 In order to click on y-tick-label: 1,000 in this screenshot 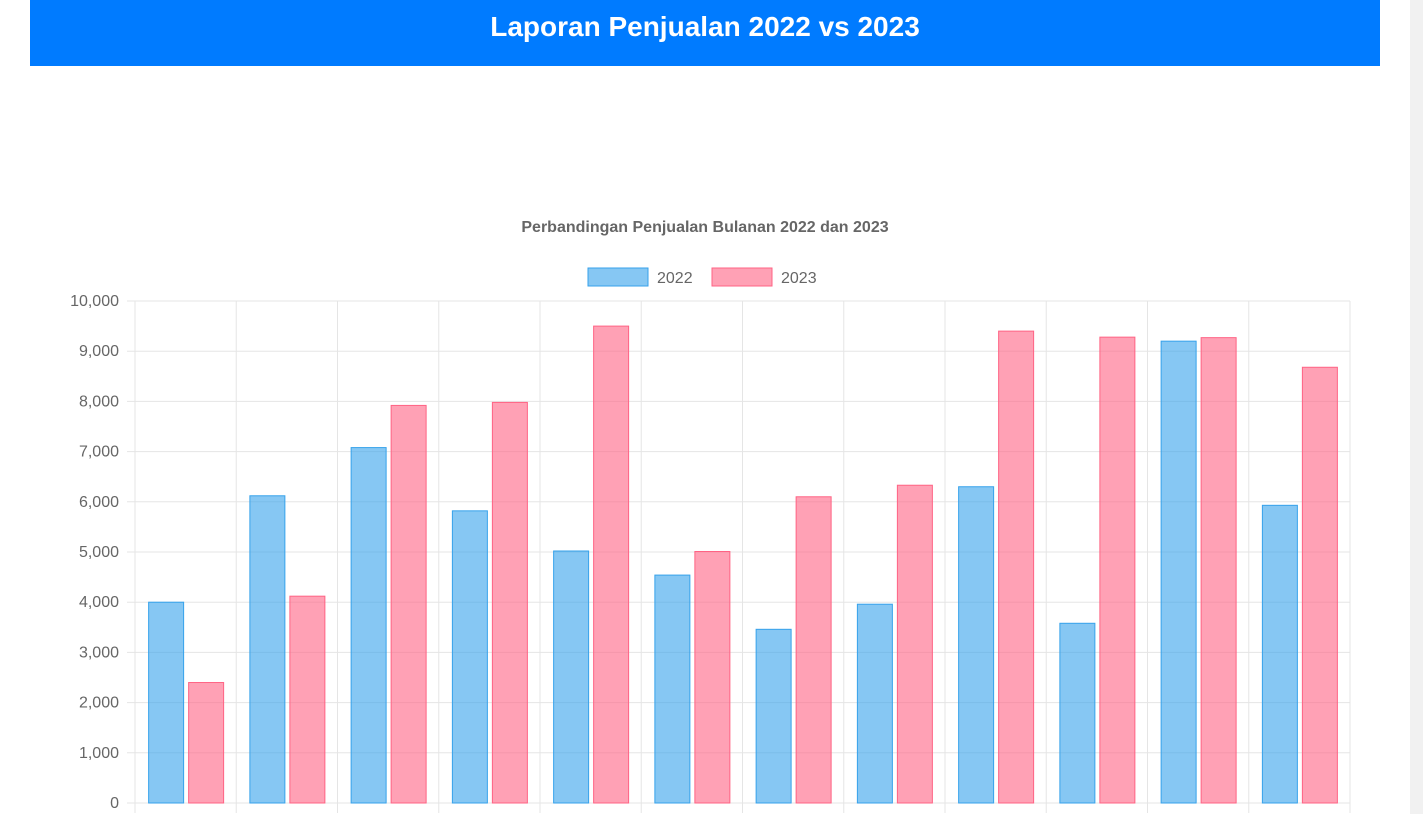, I will do `click(99, 753)`.